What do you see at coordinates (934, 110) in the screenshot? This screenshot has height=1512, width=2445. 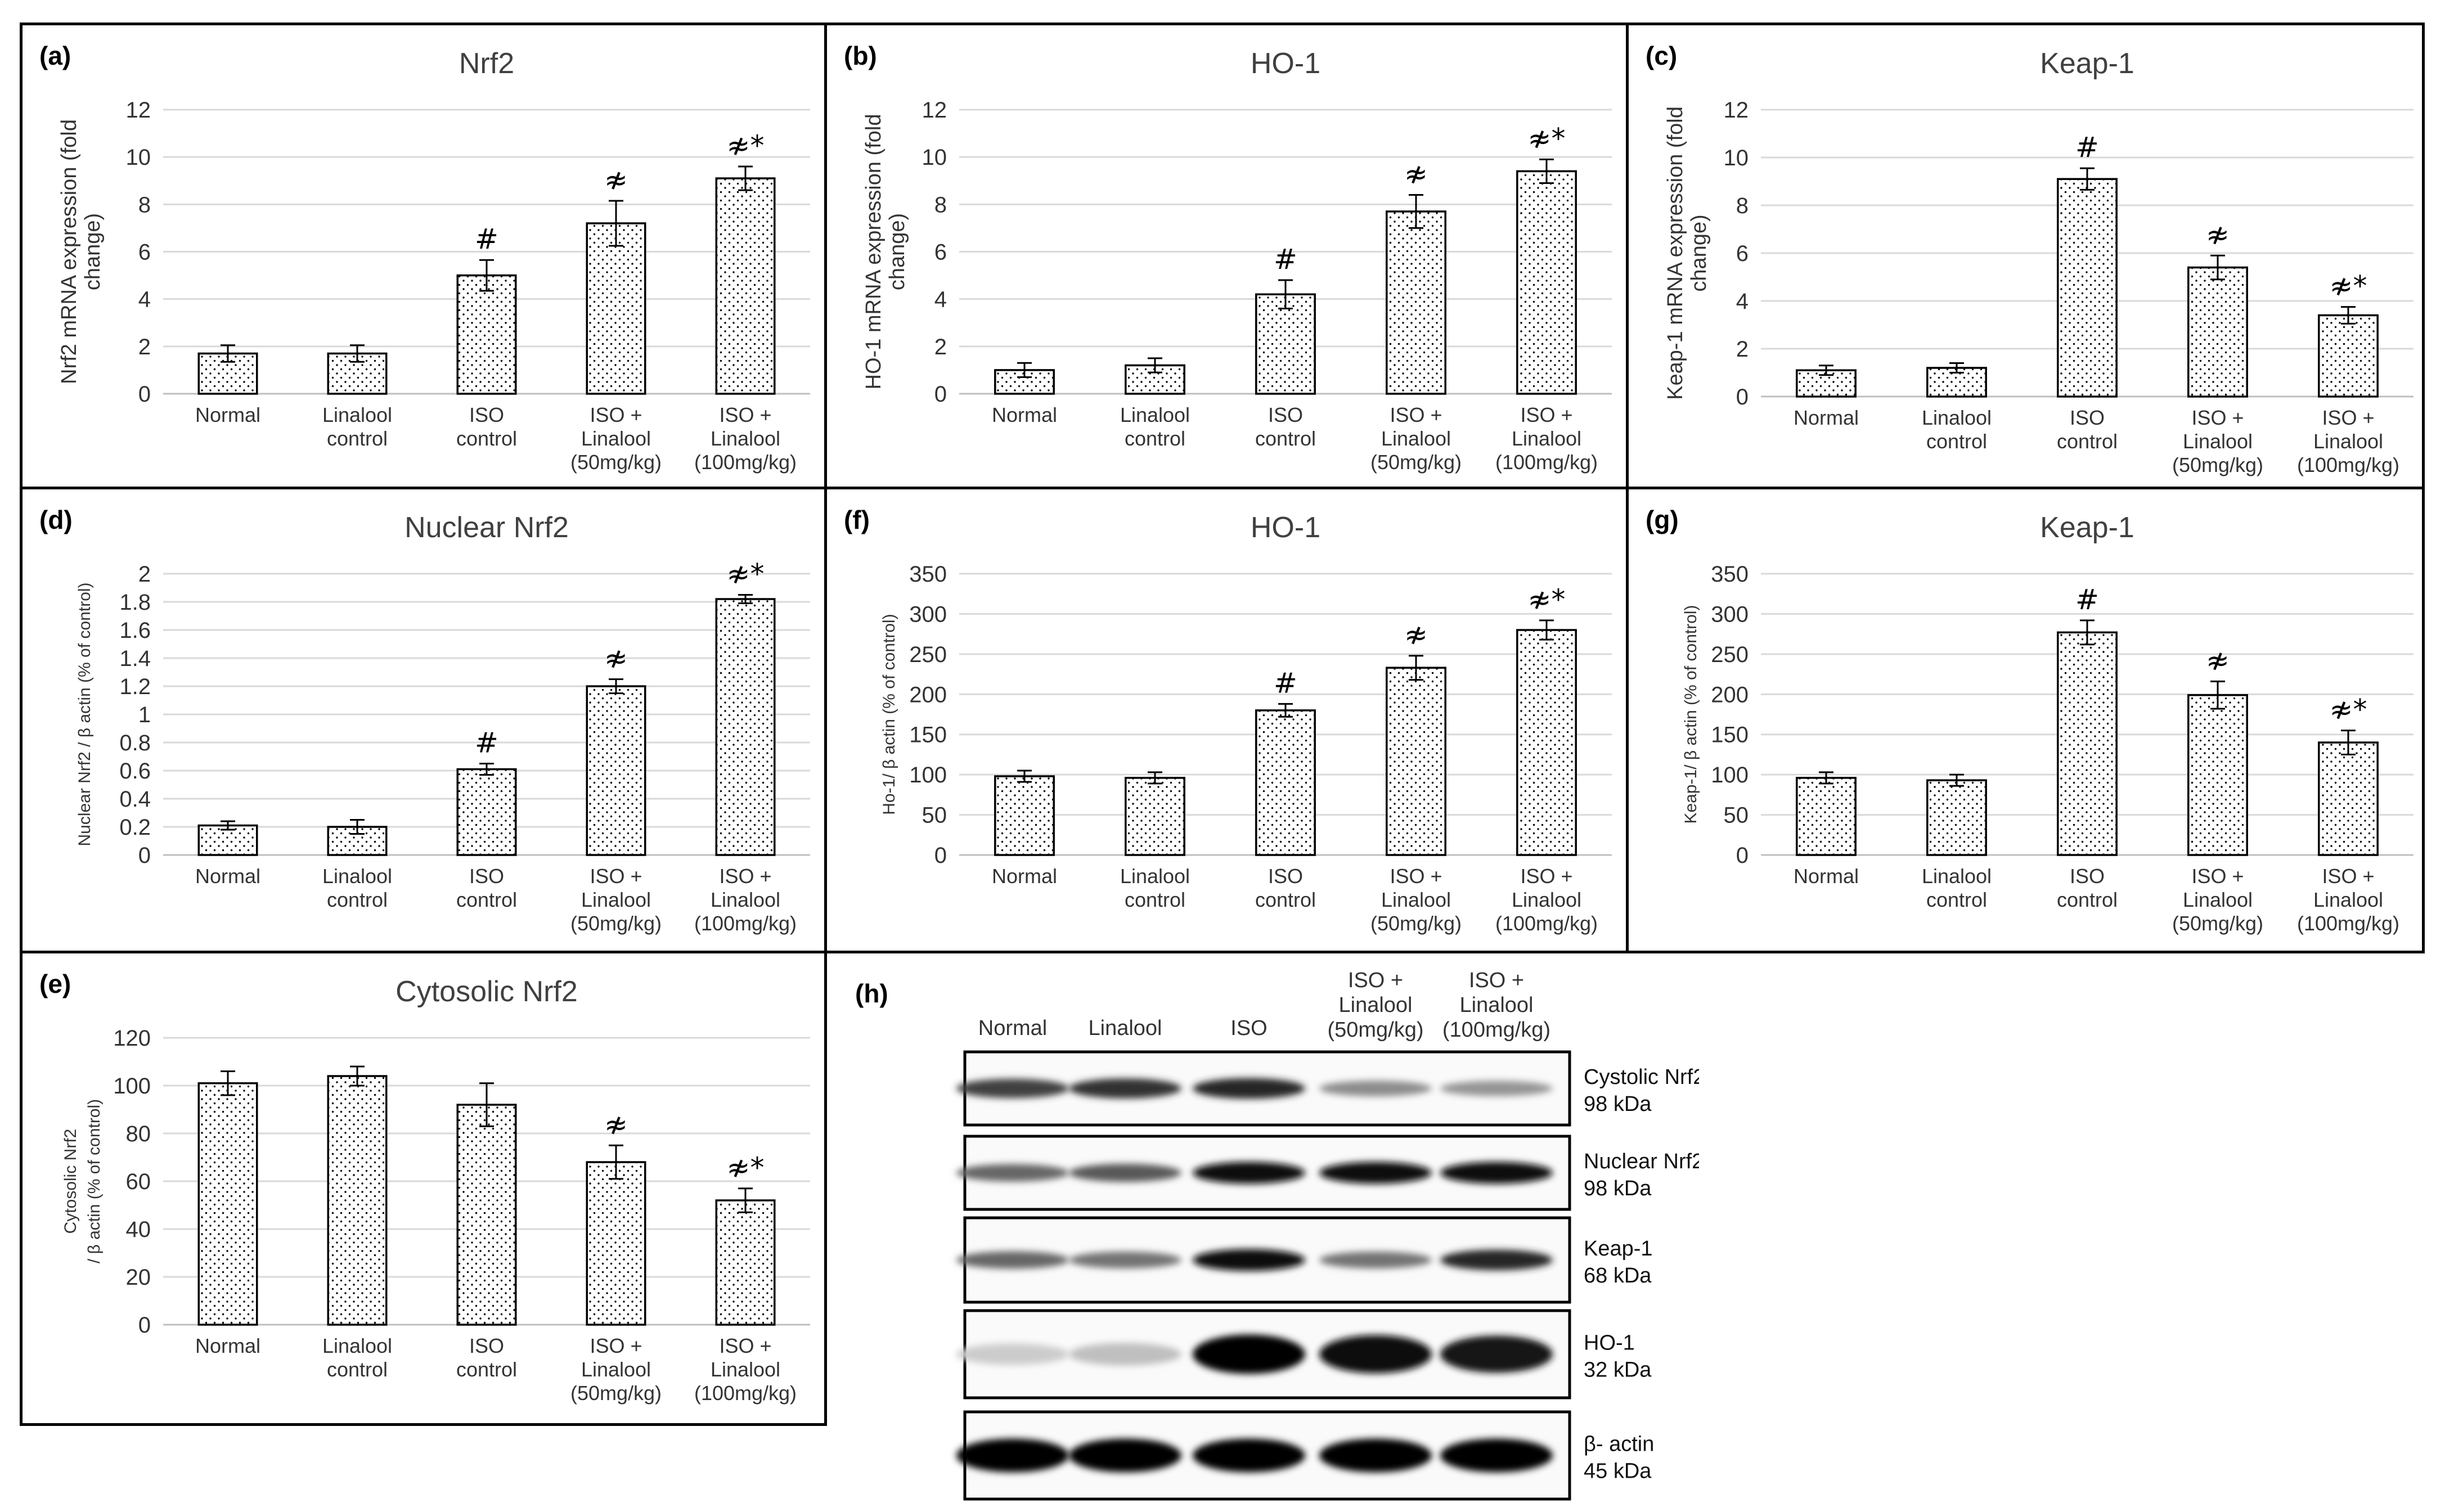 I see `y-tick-label: 12` at bounding box center [934, 110].